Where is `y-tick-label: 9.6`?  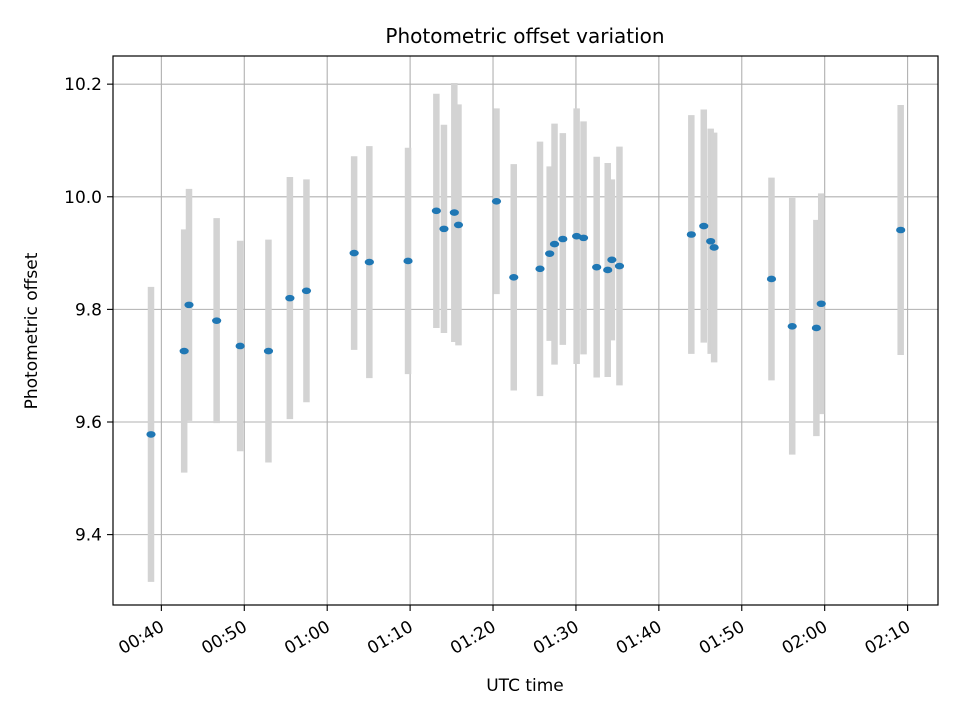
y-tick-label: 9.6 is located at coordinates (88, 423).